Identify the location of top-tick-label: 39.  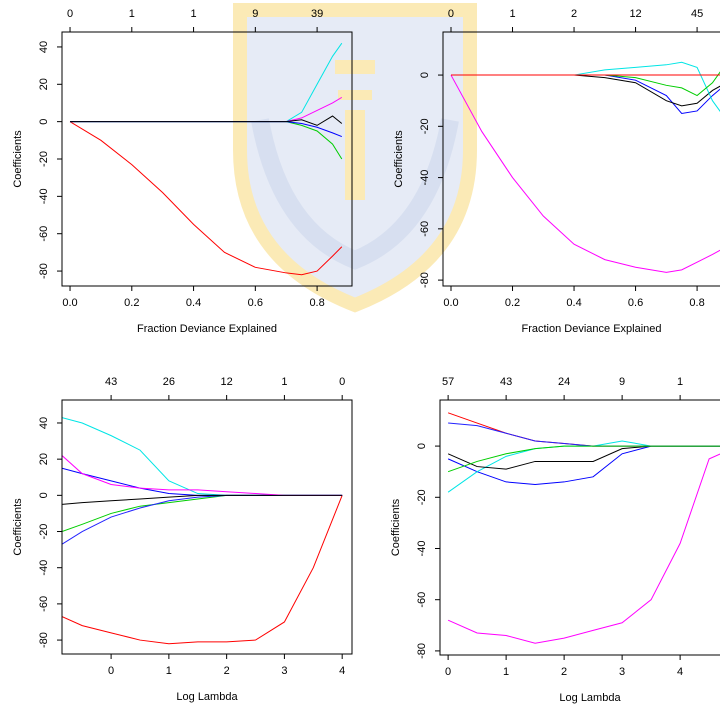
(317, 14).